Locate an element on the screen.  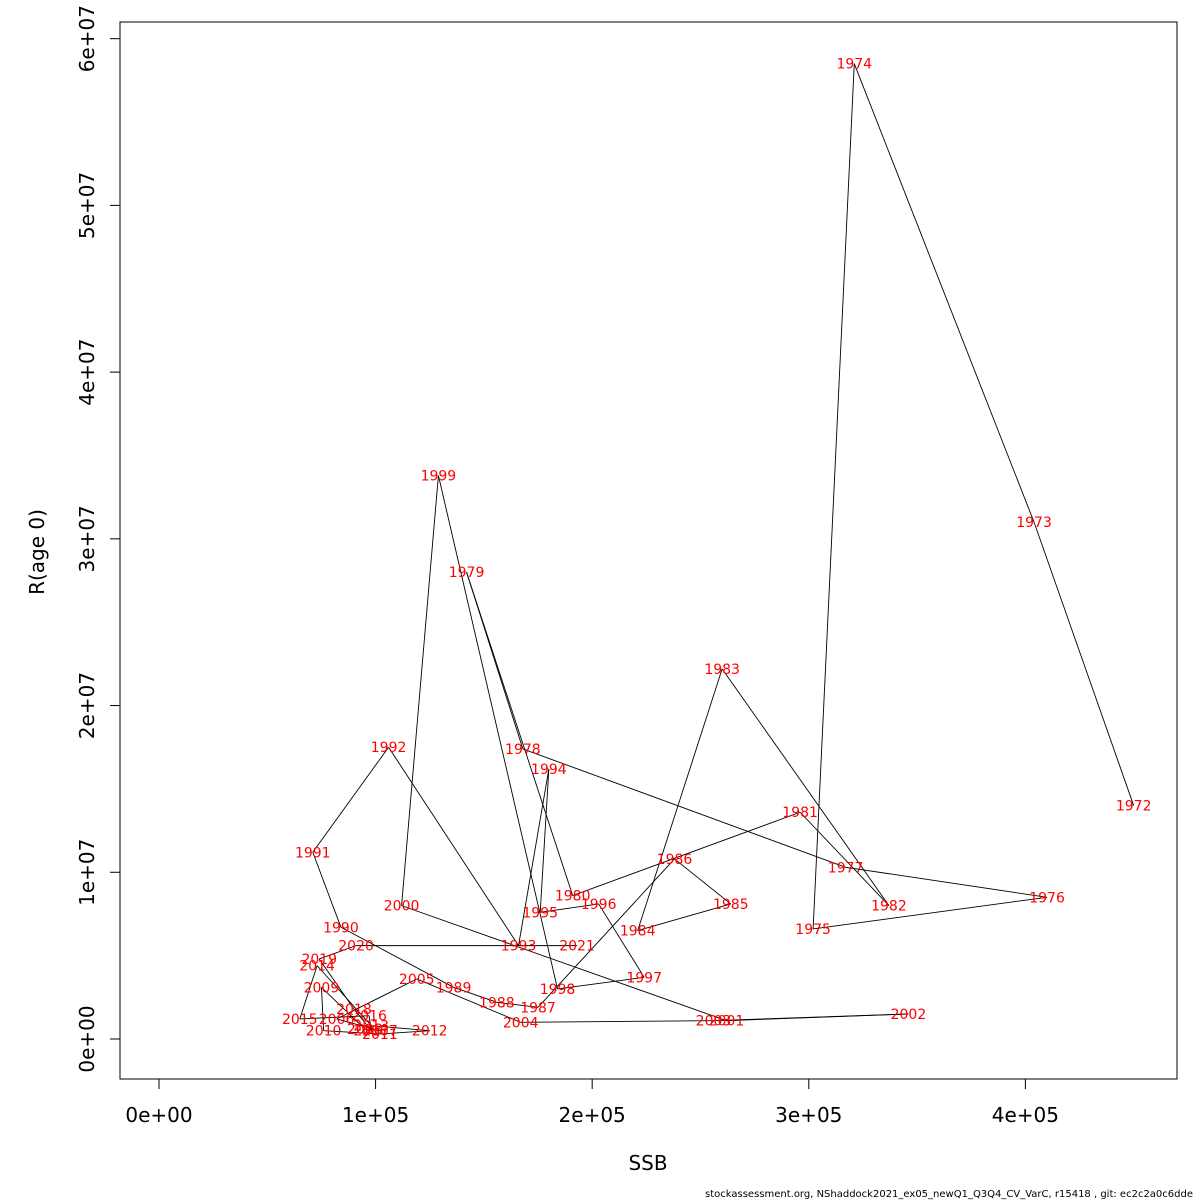
point-label-2014: 2014 is located at coordinates (317, 967).